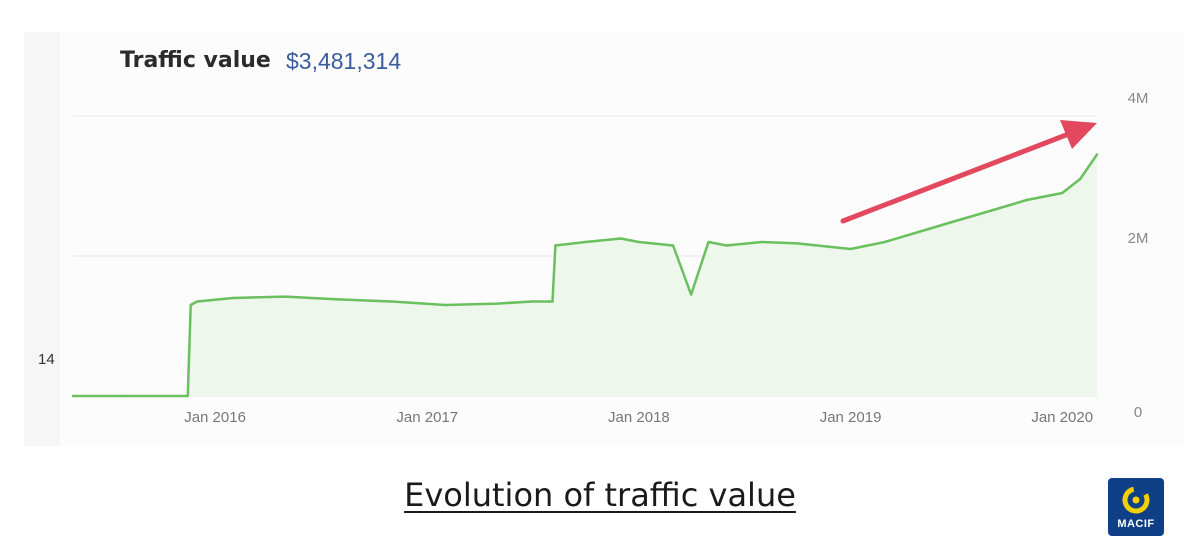 This screenshot has width=1200, height=559. I want to click on traffic-value-label: Traffic value, so click(195, 60).